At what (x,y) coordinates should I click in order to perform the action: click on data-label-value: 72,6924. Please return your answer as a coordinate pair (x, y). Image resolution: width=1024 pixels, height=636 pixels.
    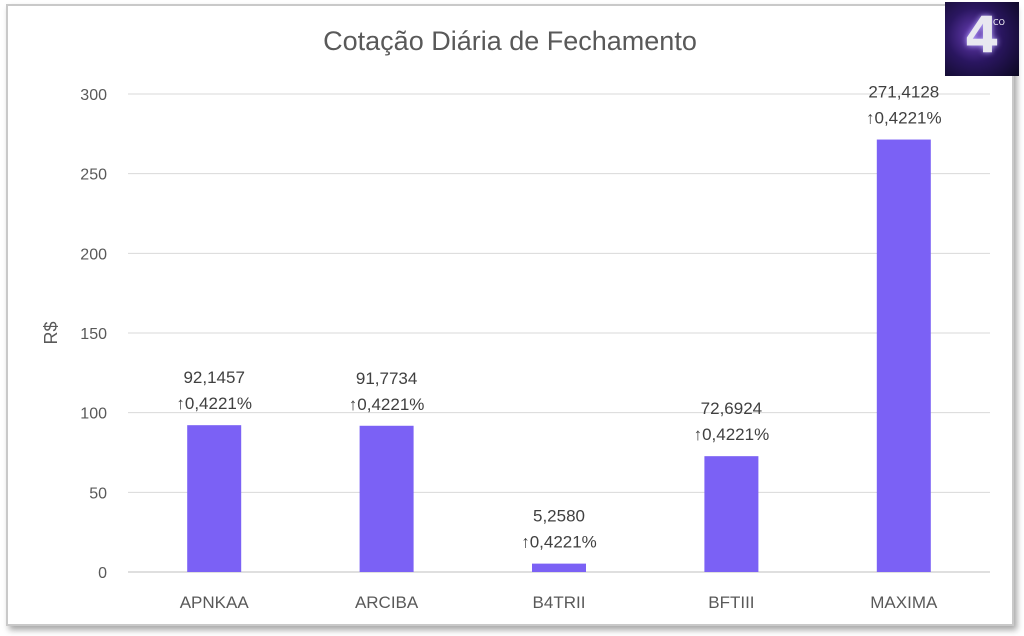
    Looking at the image, I should click on (731, 408).